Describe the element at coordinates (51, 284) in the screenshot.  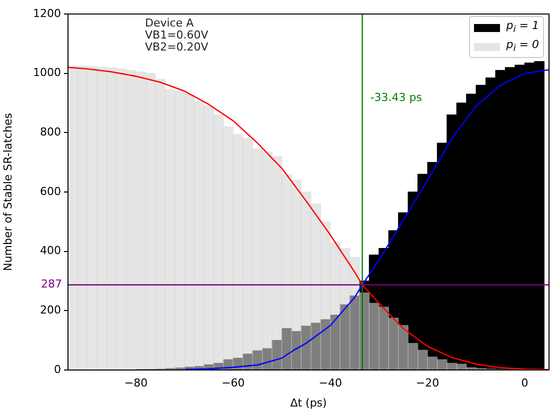
I see `ref-line-label: 287` at that location.